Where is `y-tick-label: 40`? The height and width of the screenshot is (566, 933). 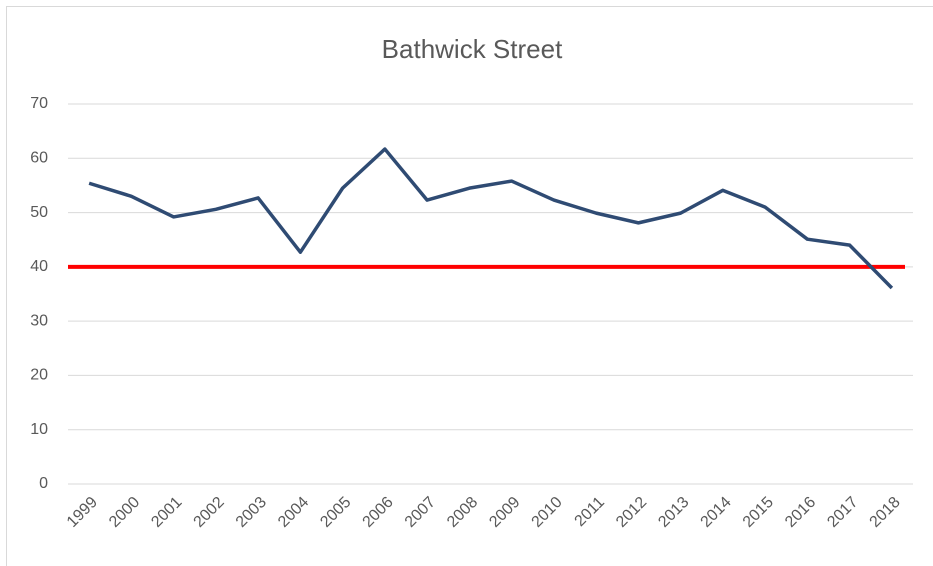 y-tick-label: 40 is located at coordinates (39, 266).